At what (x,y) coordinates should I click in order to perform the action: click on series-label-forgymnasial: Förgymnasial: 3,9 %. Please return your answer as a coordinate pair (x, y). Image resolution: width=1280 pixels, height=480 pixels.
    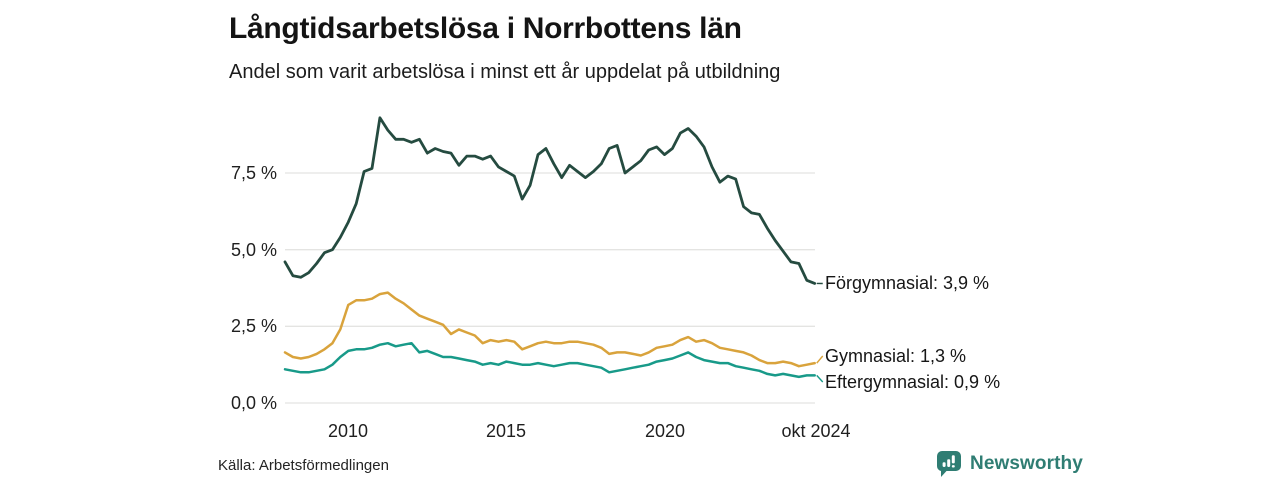
    Looking at the image, I should click on (907, 283).